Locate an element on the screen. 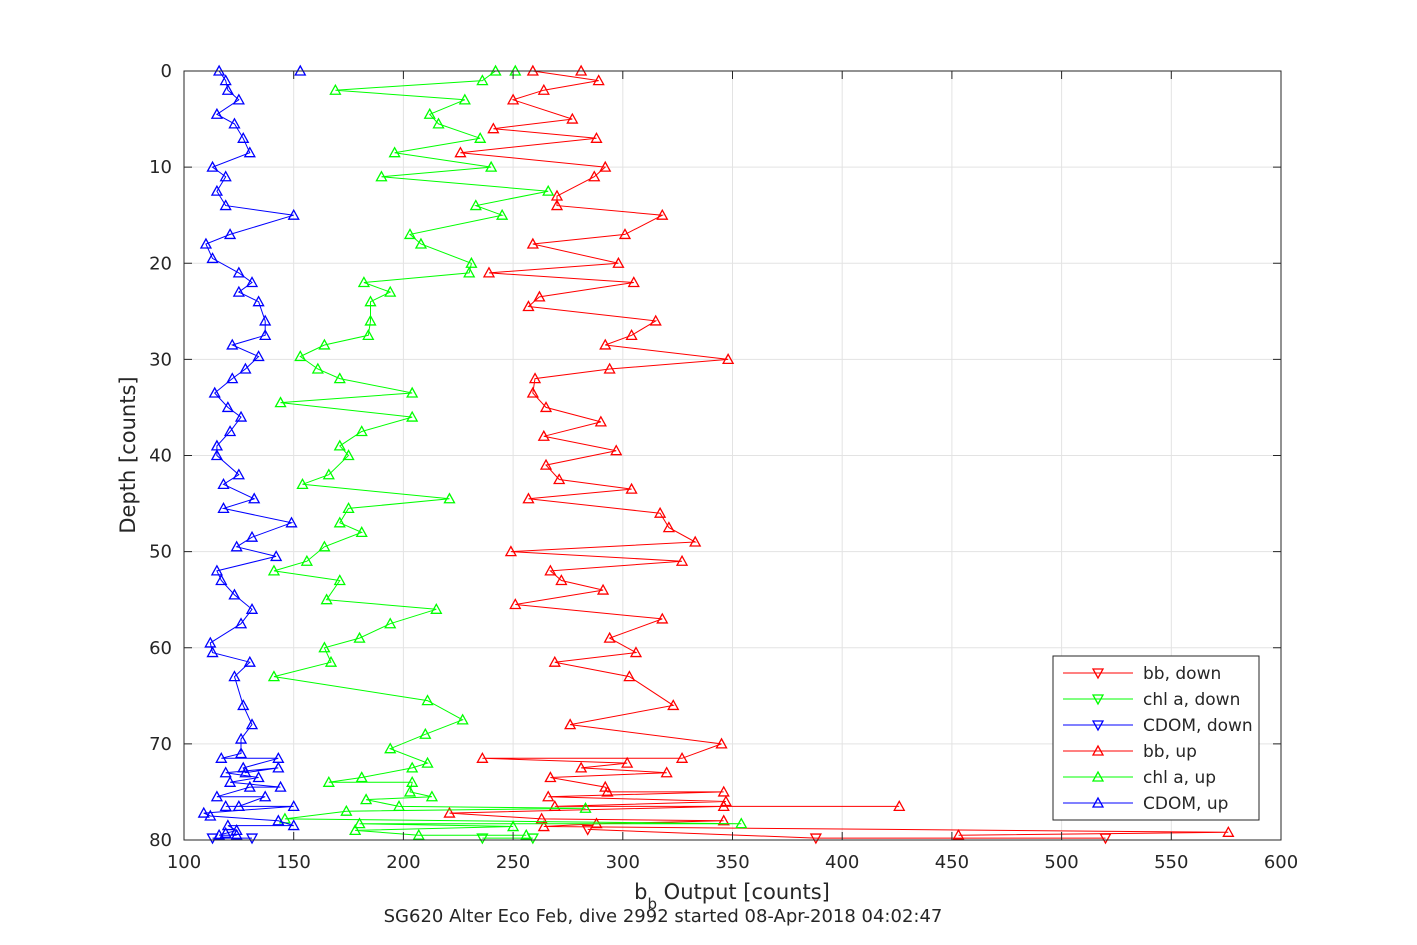 This screenshot has height=945, width=1417. x-tick-label: 600 is located at coordinates (1281, 862).